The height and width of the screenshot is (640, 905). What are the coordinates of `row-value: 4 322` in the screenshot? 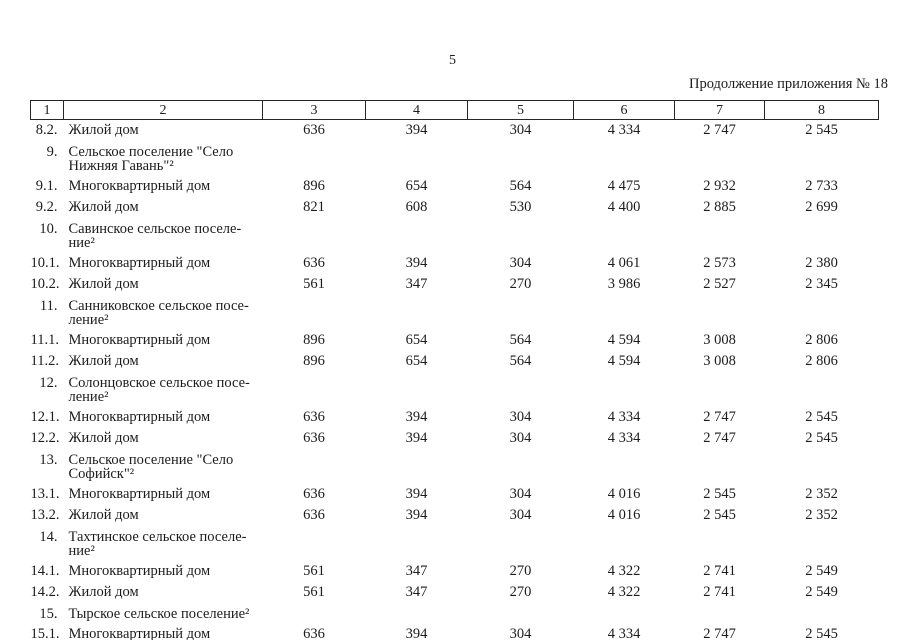 It's located at (624, 592).